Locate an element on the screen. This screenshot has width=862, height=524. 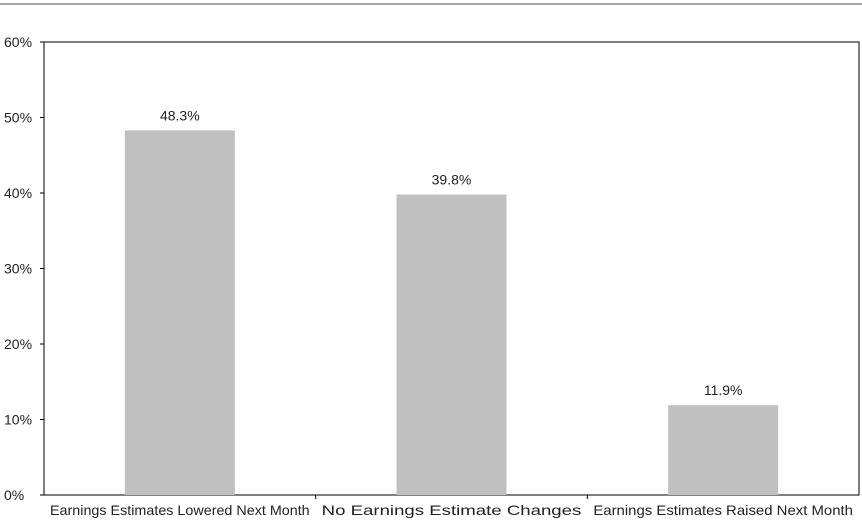
y-tick-label: 60% is located at coordinates (18, 42).